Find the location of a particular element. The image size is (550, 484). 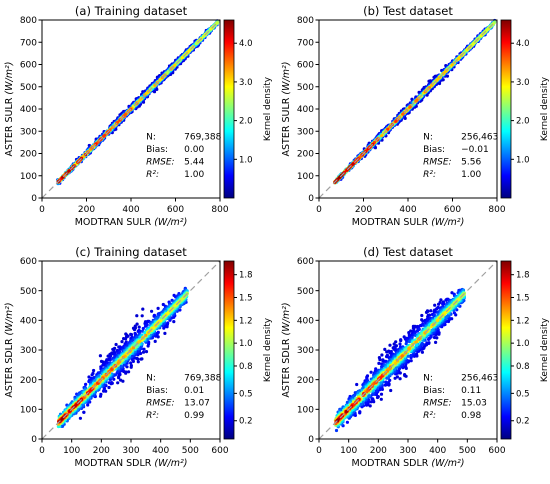

y-tick-label: 800 is located at coordinates (305, 21).